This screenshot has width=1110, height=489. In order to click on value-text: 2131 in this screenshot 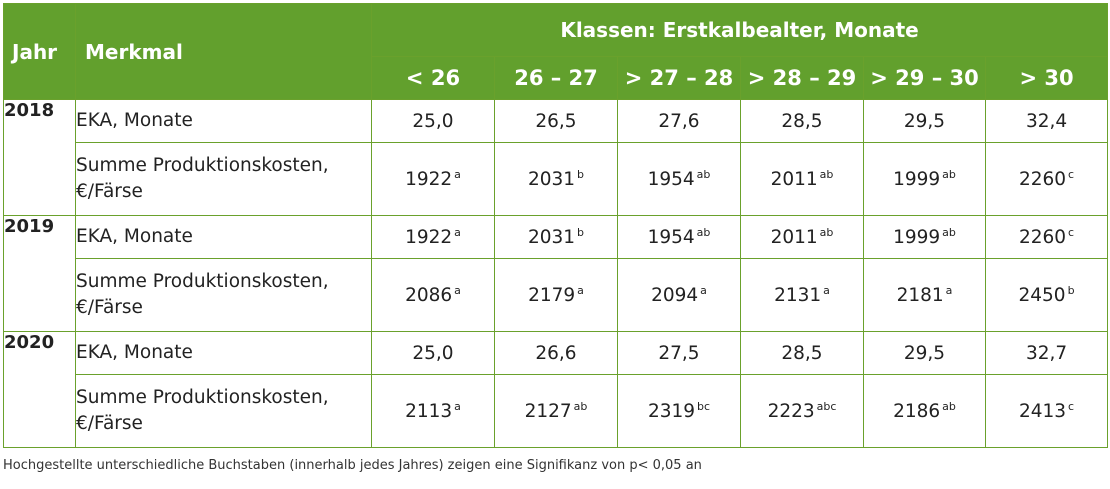, I will do `click(798, 295)`.